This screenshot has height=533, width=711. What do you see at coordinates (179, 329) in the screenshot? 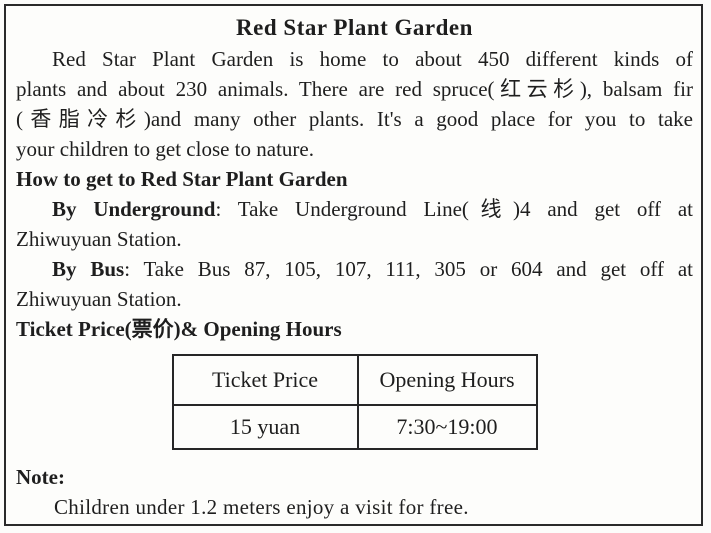
I see `ticket-price-heading: Ticket Price(票价)& Opening Hours` at bounding box center [179, 329].